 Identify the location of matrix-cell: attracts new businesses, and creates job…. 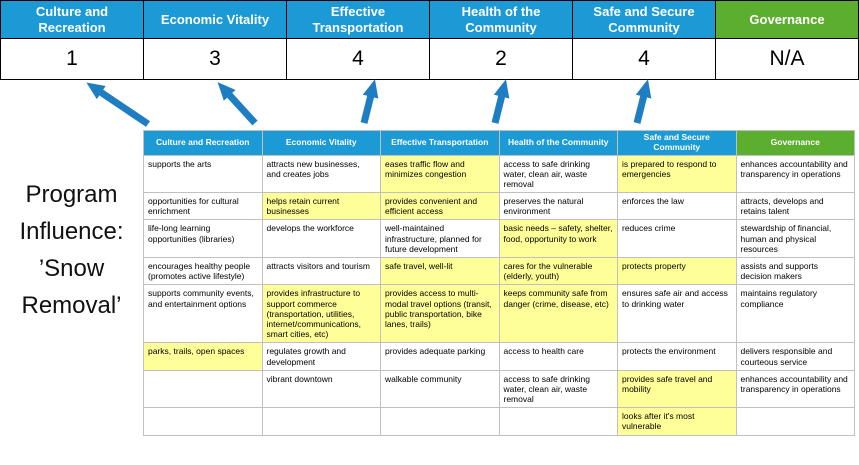
(321, 174).